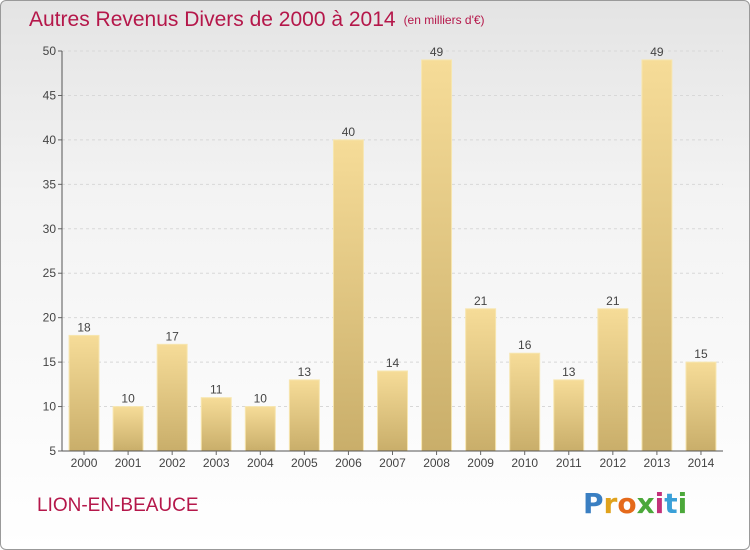 This screenshot has width=750, height=550. I want to click on x-tick-label: 2003, so click(216, 463).